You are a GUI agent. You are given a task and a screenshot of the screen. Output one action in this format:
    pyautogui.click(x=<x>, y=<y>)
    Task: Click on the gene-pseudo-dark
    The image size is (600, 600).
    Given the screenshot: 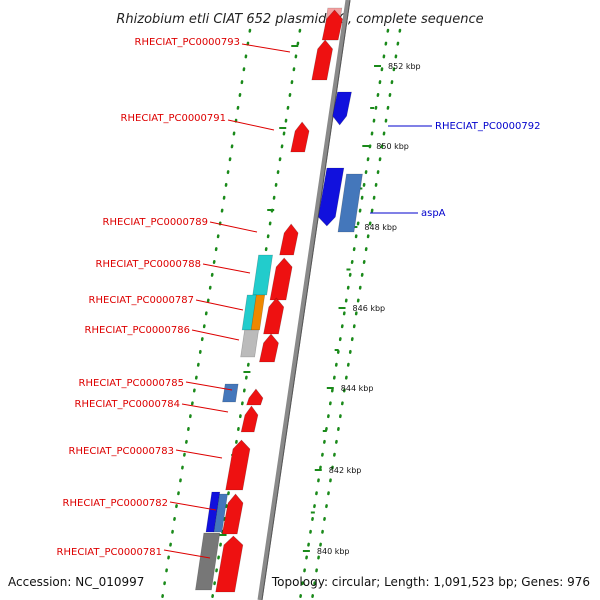 What is the action you would take?
    pyautogui.click(x=208, y=561)
    